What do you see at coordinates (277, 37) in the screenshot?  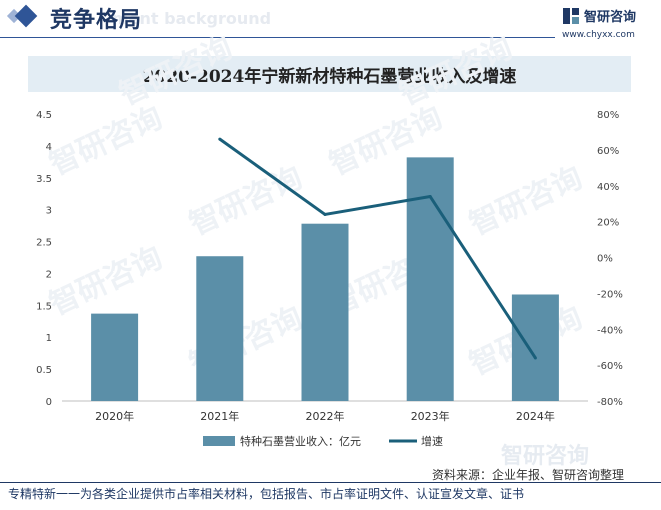 I see `header-divider` at bounding box center [277, 37].